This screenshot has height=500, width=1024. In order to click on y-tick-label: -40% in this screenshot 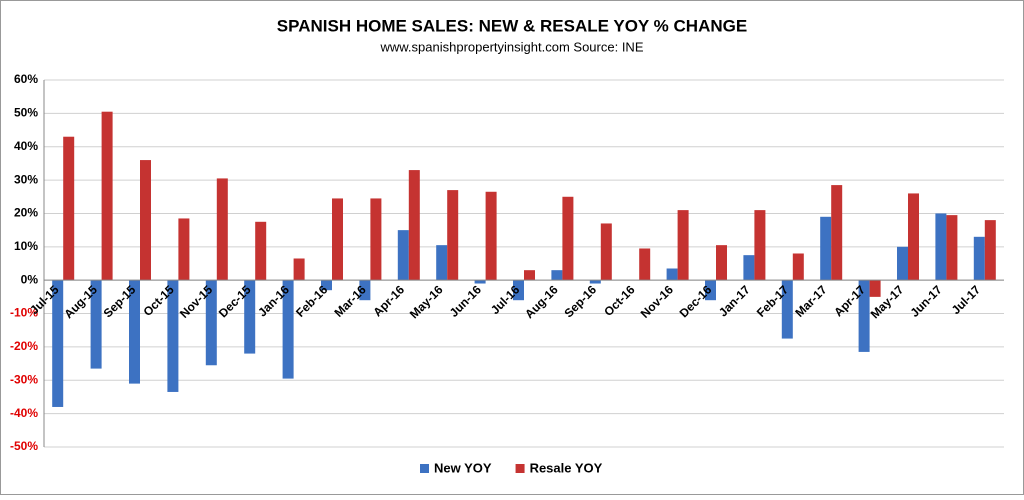, I will do `click(24, 413)`.